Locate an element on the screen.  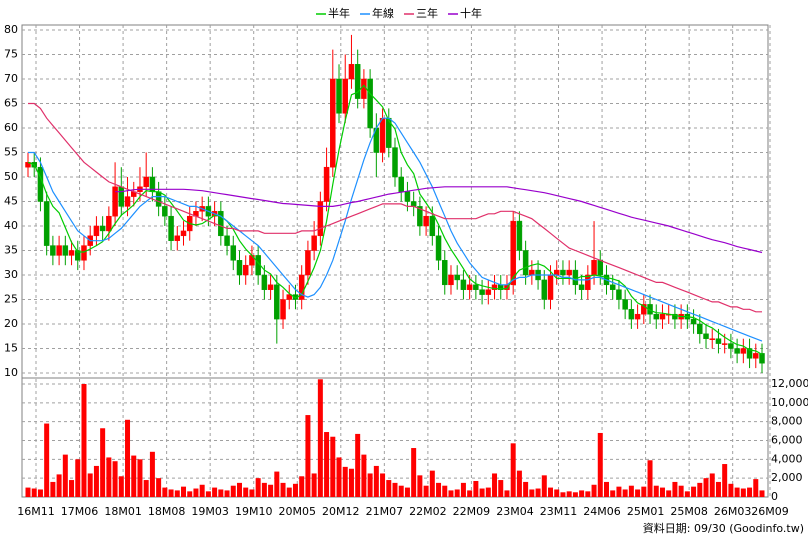
y-tick-label: 60 is located at coordinates (11, 127).